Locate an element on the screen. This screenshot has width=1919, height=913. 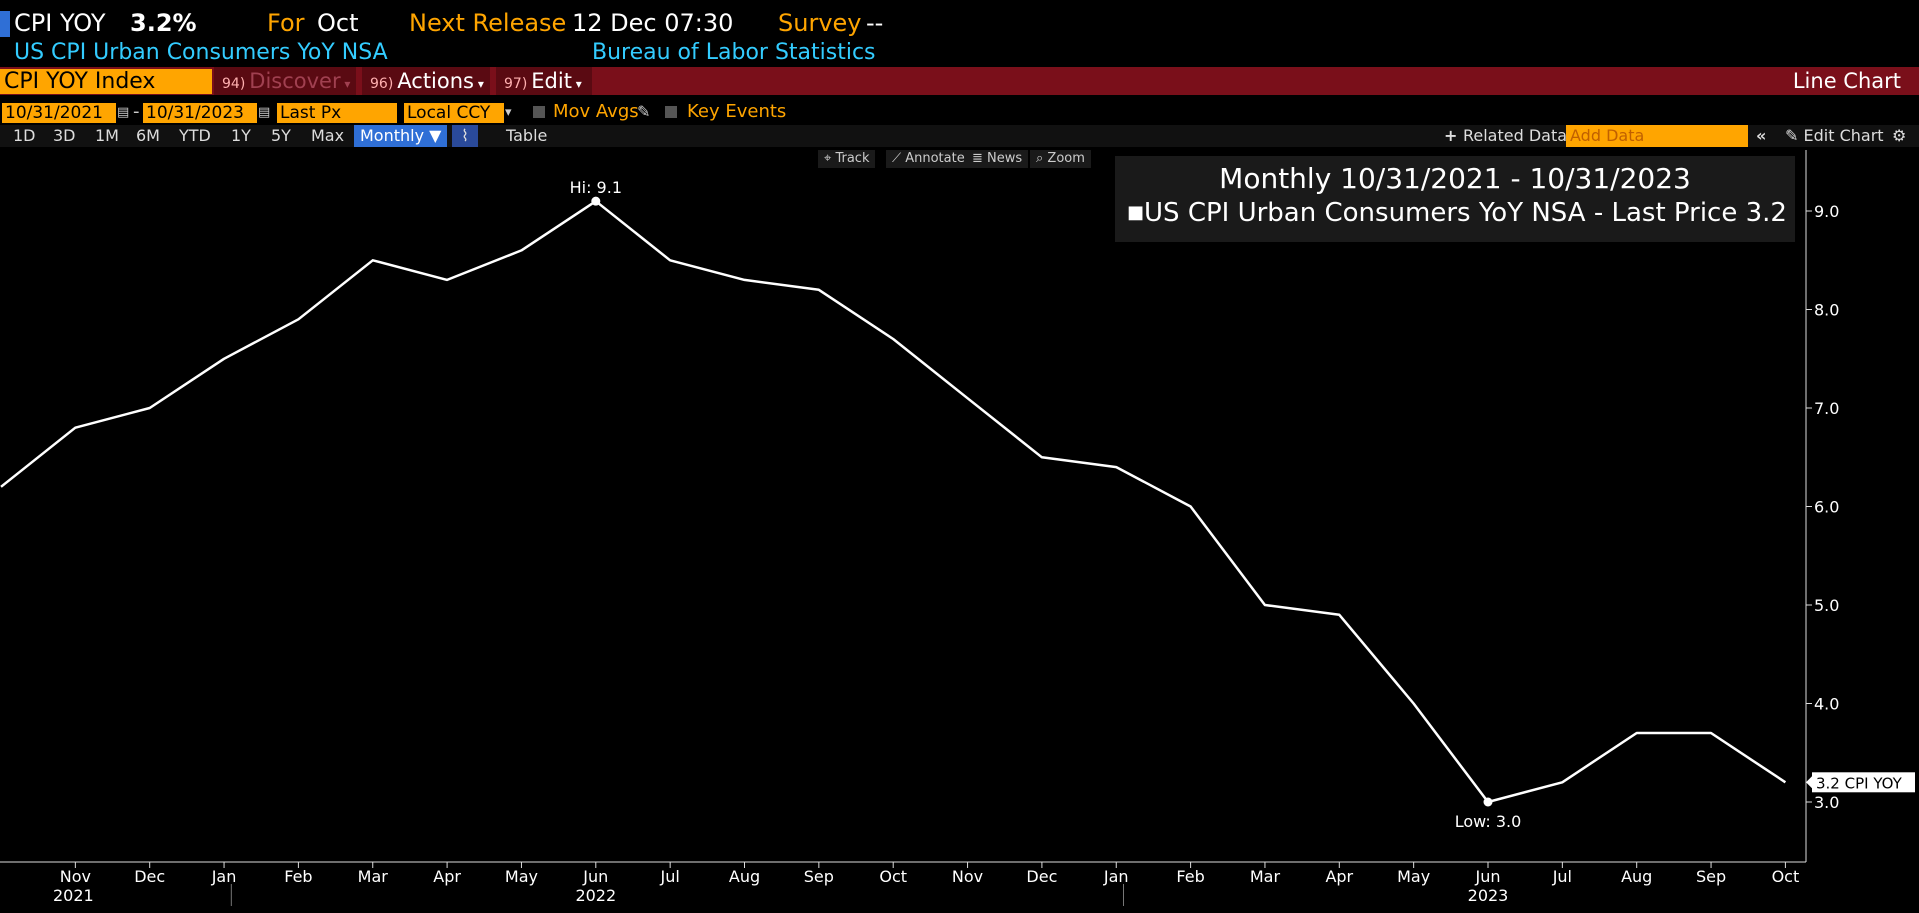
pencil-icon: ✎ is located at coordinates (644, 111).